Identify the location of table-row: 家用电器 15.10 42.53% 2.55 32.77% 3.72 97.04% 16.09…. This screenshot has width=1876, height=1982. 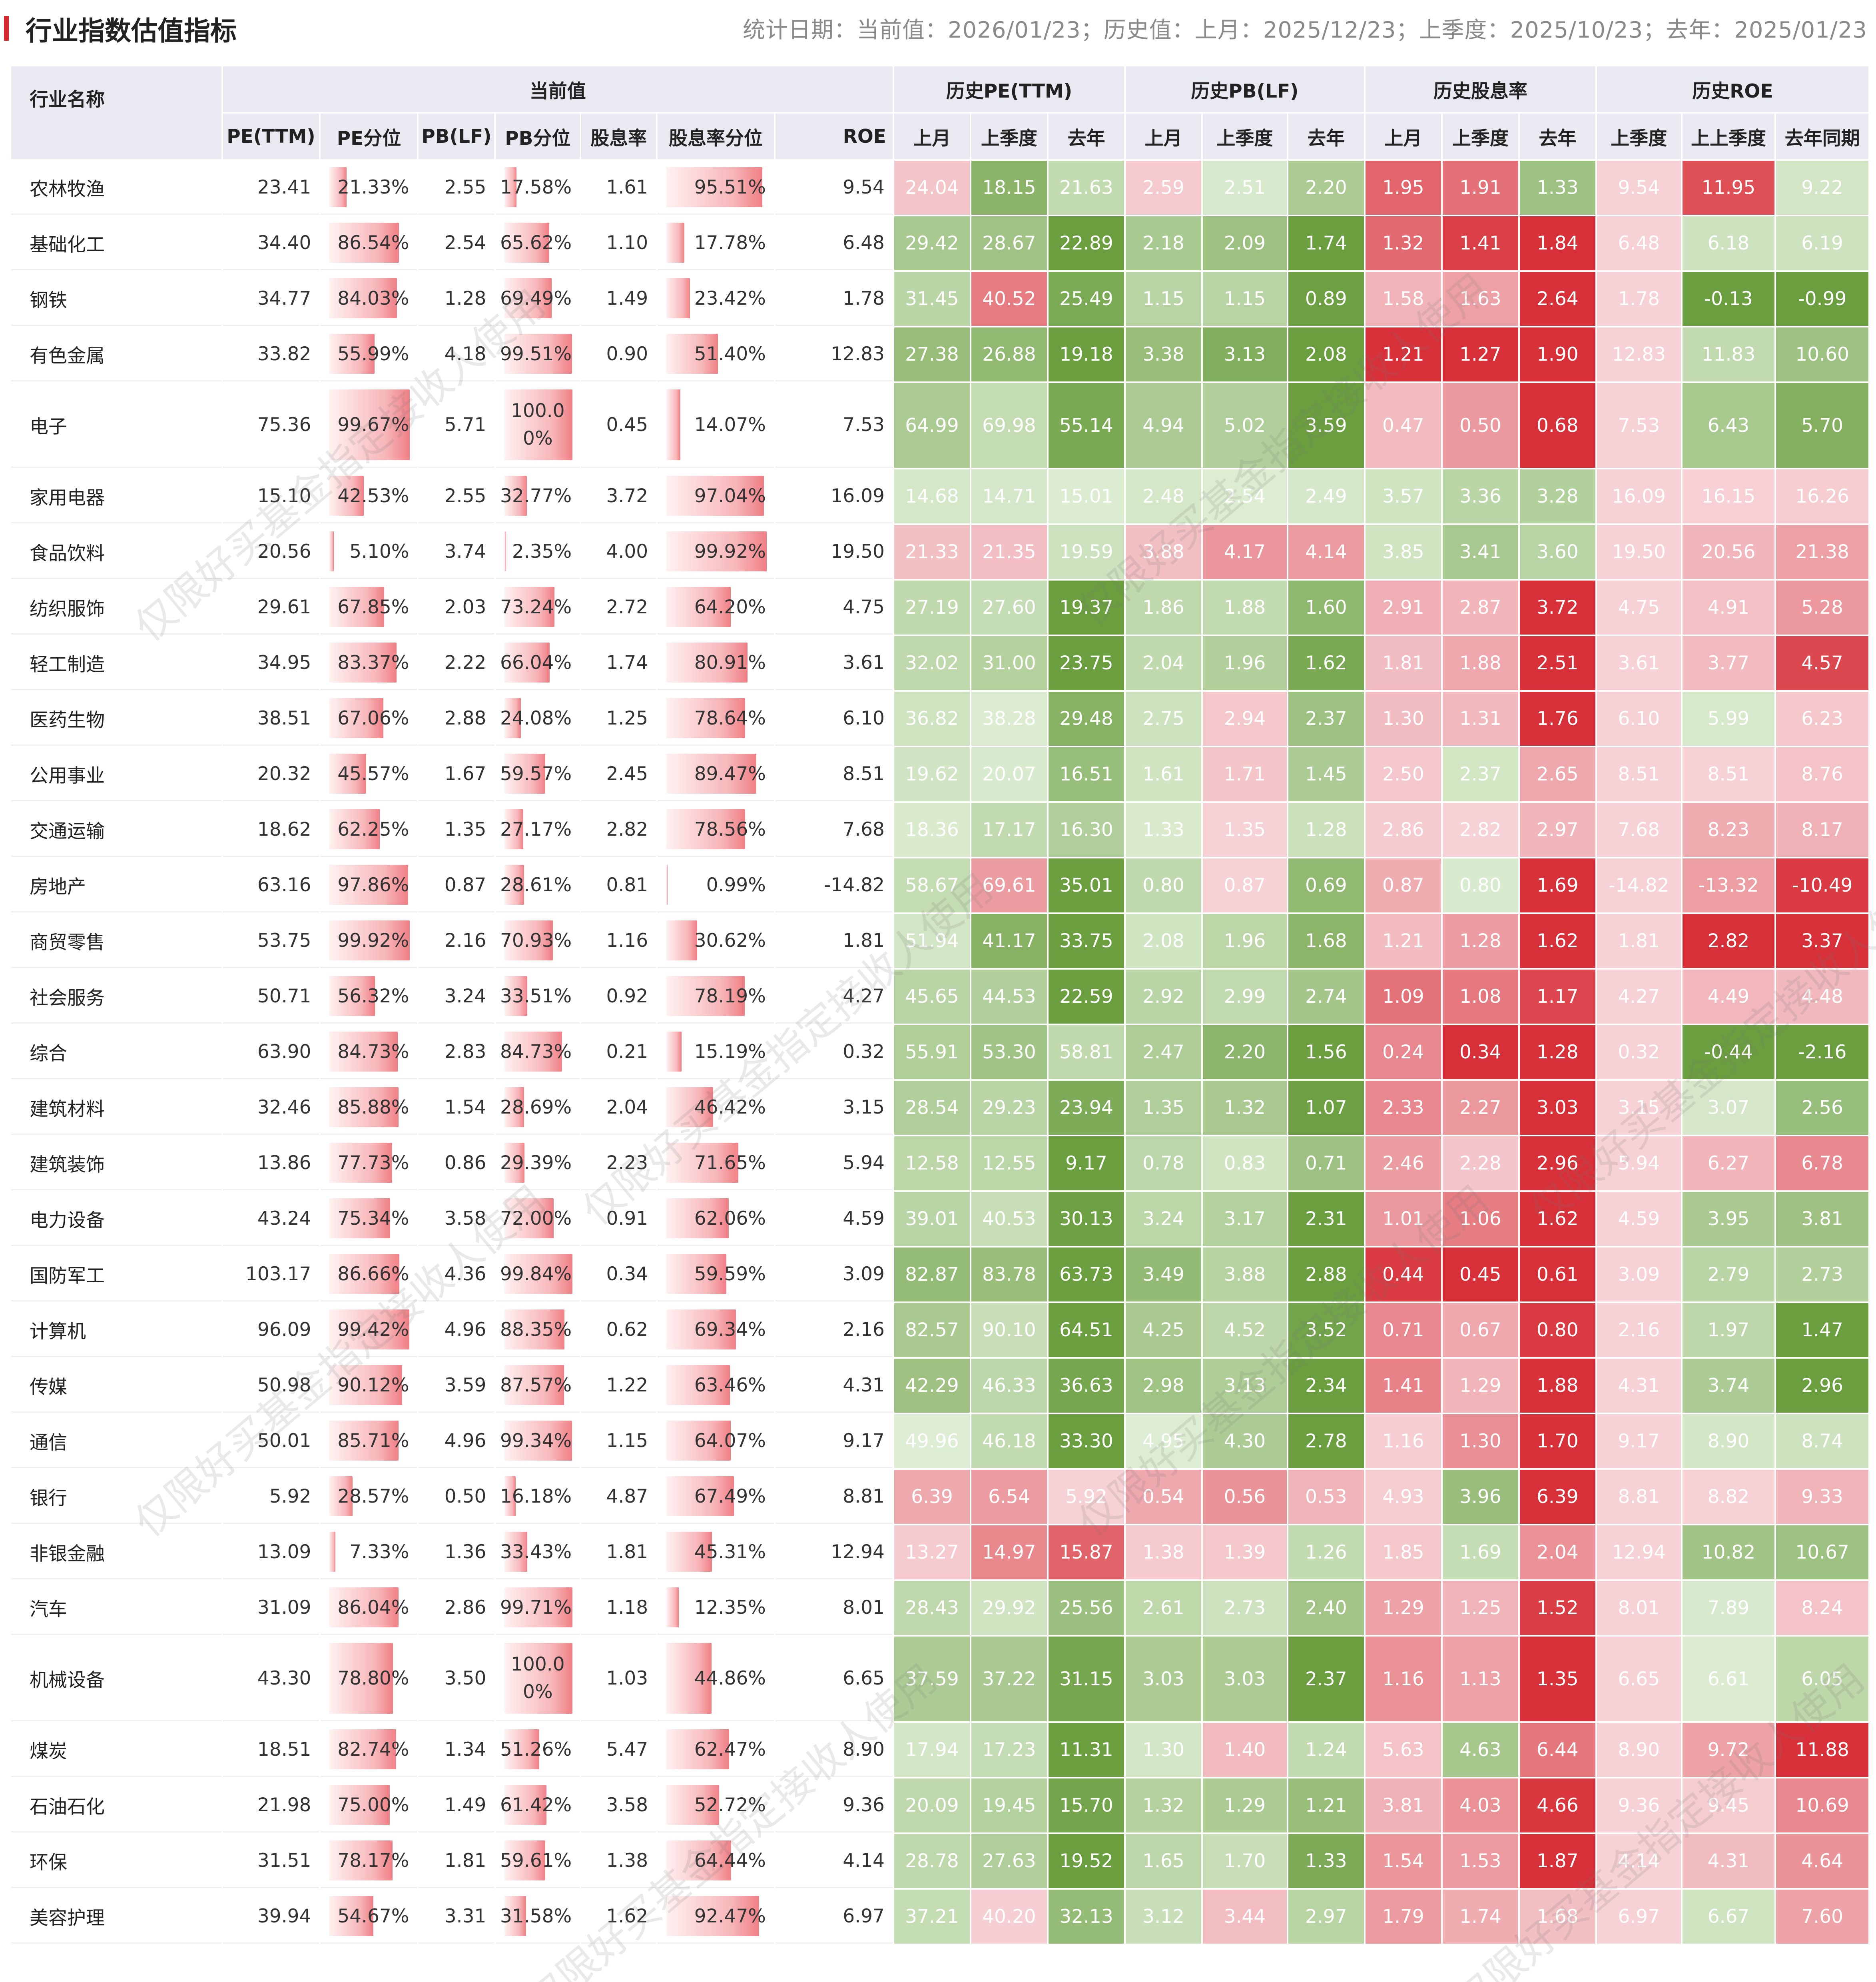
(939, 496).